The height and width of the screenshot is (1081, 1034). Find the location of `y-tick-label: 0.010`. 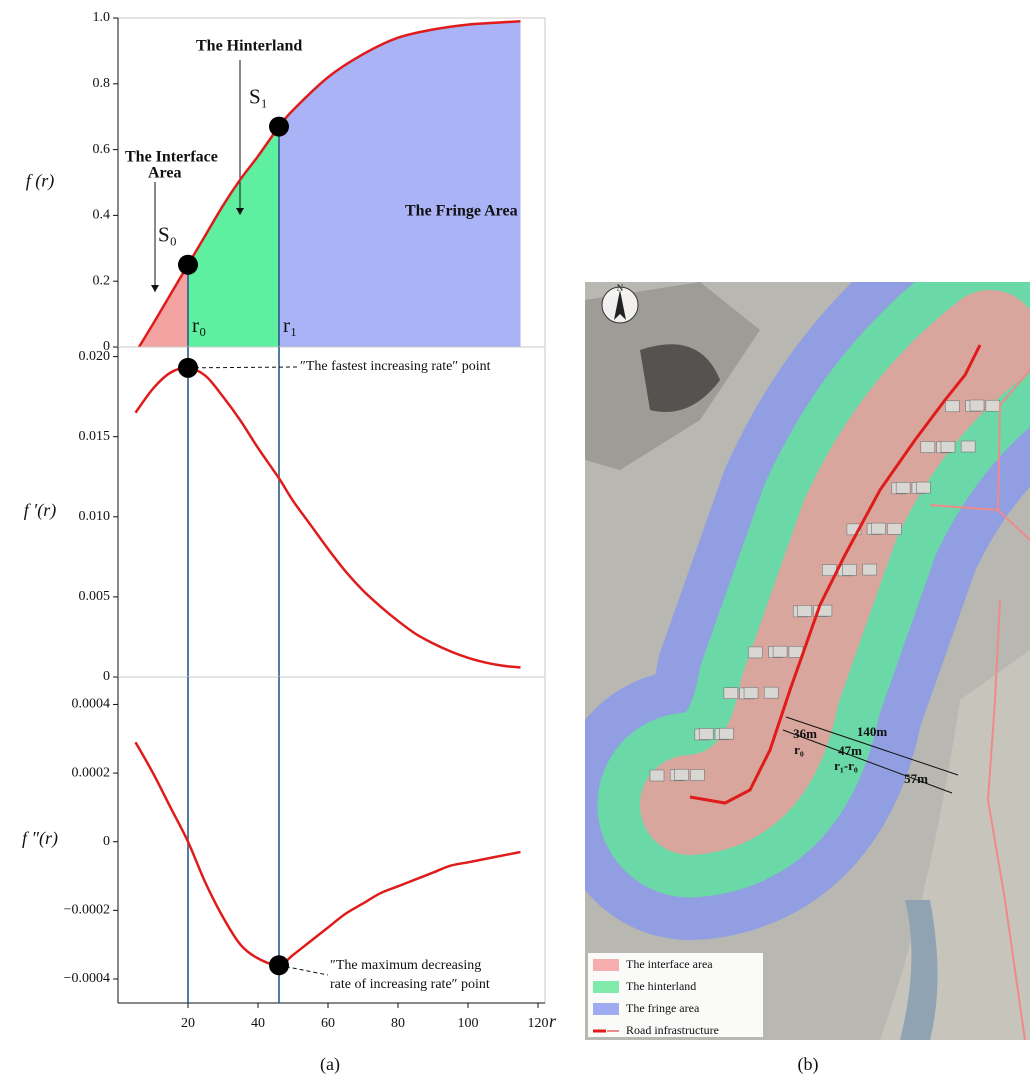

y-tick-label: 0.010 is located at coordinates (95, 516).